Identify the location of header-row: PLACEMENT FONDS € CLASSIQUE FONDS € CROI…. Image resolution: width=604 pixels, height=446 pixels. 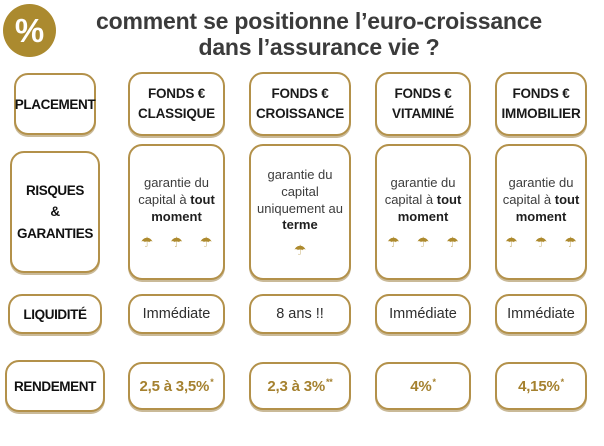
(302, 104).